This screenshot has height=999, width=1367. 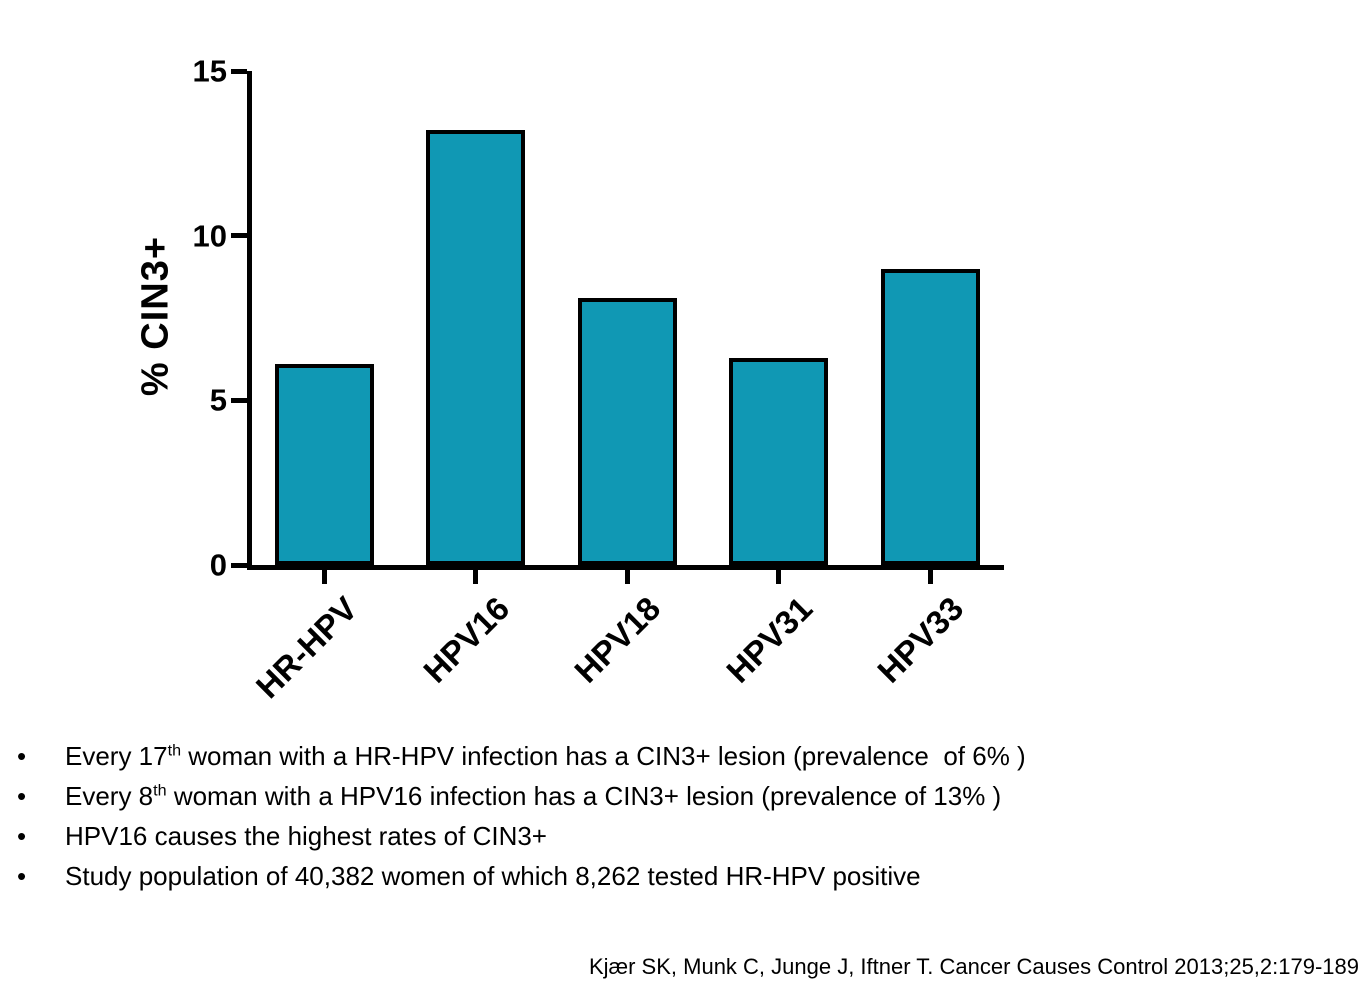 I want to click on bar-HPV18, so click(x=627, y=431).